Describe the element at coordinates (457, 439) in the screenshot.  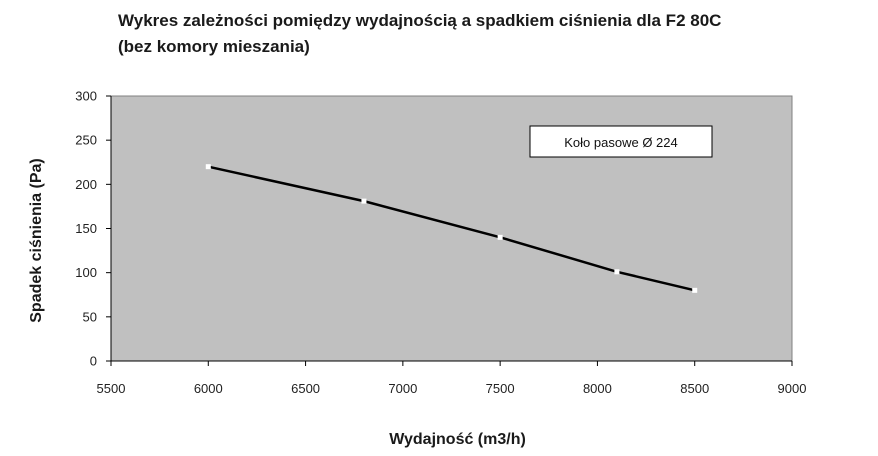
I see `x-axis-title: Wydajność (m3/h)` at that location.